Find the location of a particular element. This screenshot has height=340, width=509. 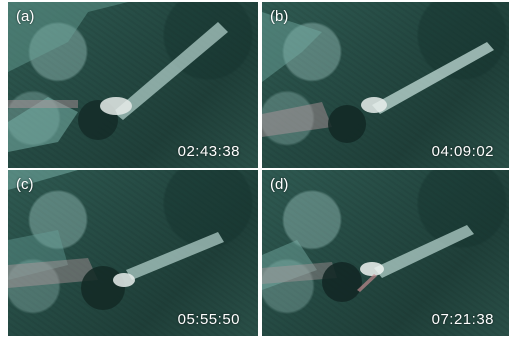

timestamp: 04:09:02 is located at coordinates (462, 151).